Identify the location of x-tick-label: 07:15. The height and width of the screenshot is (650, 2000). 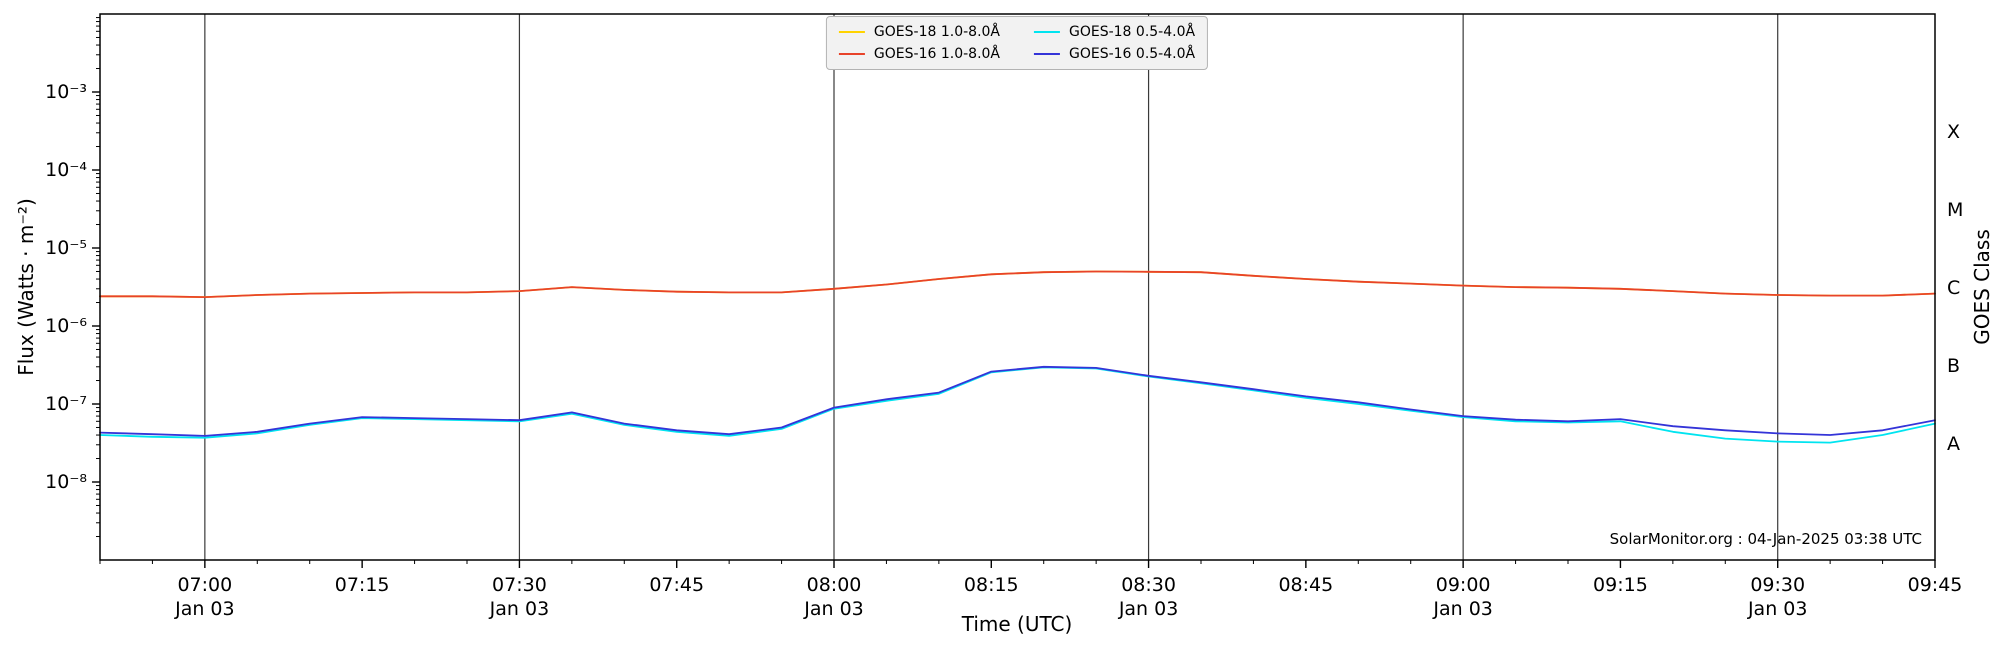
(362, 585).